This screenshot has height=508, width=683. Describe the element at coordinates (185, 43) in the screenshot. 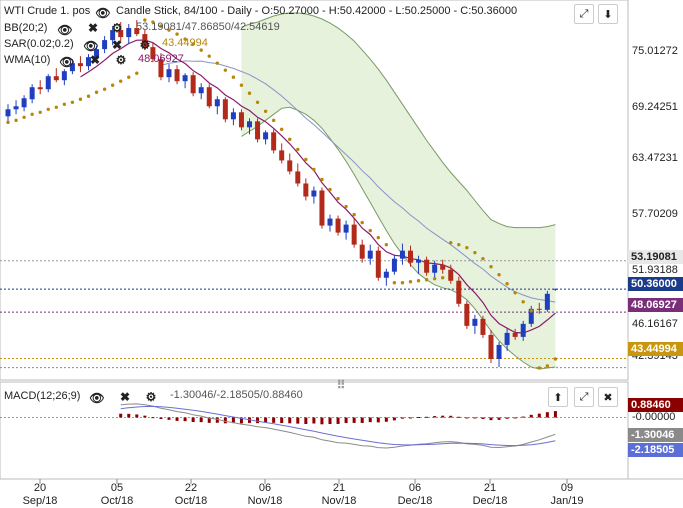

I see `indicator-sar-values: 43.44994` at that location.